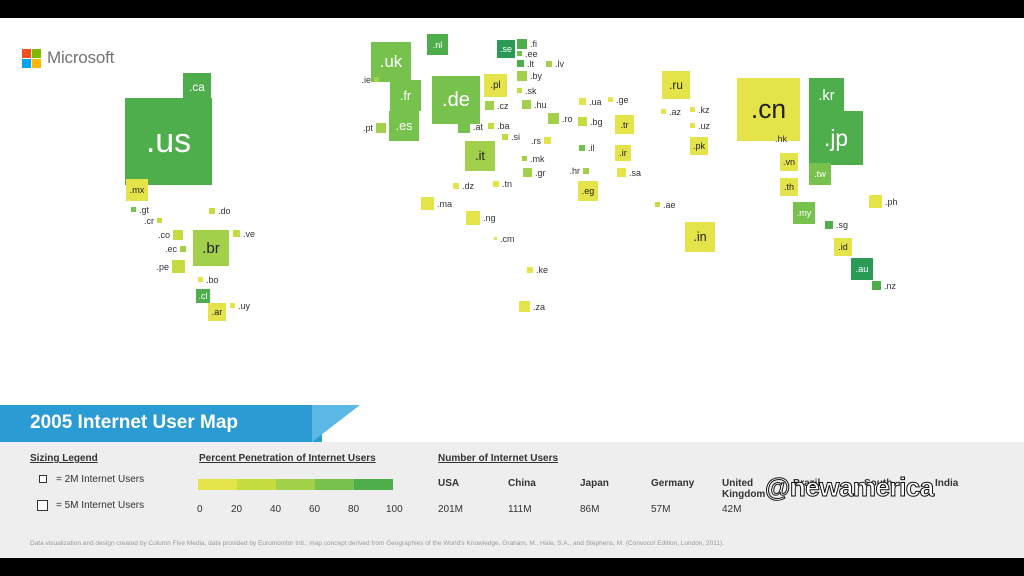  I want to click on domain-square: .kr, so click(826, 95).